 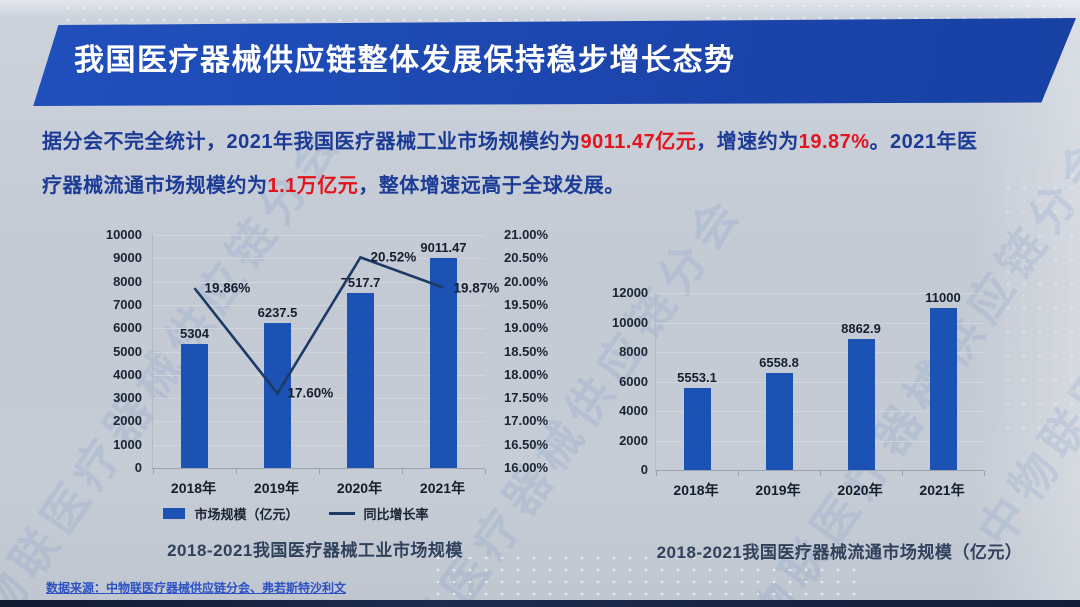 I want to click on y-axis-label: 19.00%, so click(x=526, y=328).